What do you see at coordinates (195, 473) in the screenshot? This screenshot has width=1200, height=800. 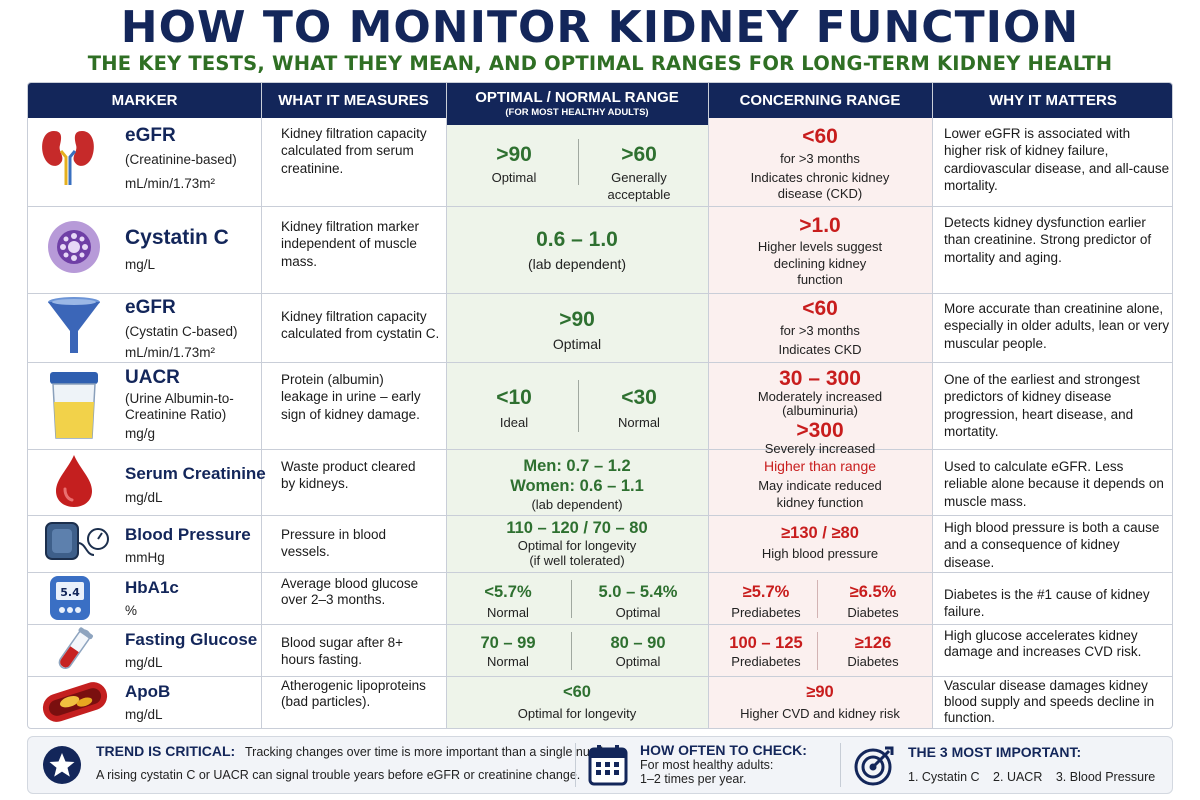 I see `marker-name: Serum Creatinine` at bounding box center [195, 473].